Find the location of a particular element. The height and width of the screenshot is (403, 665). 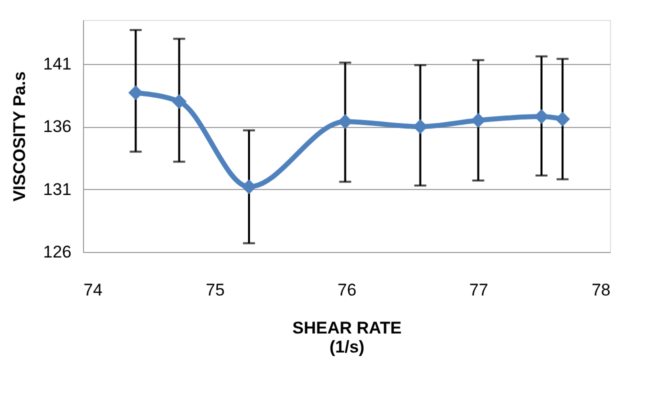

x-tick-label: 75 is located at coordinates (215, 290).